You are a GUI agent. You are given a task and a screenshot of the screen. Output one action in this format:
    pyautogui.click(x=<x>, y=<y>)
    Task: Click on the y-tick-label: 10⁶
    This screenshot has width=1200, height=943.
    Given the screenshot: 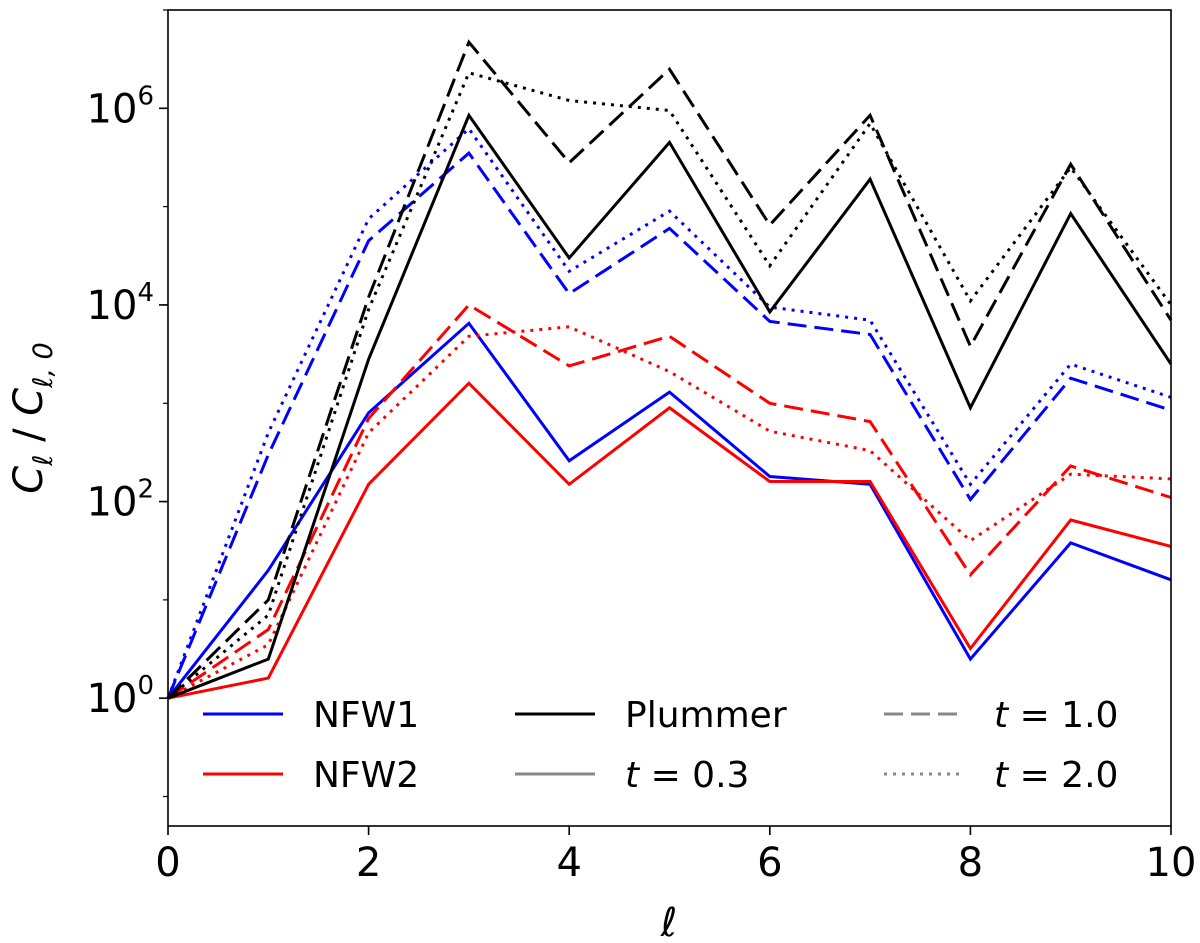 What is the action you would take?
    pyautogui.click(x=120, y=106)
    